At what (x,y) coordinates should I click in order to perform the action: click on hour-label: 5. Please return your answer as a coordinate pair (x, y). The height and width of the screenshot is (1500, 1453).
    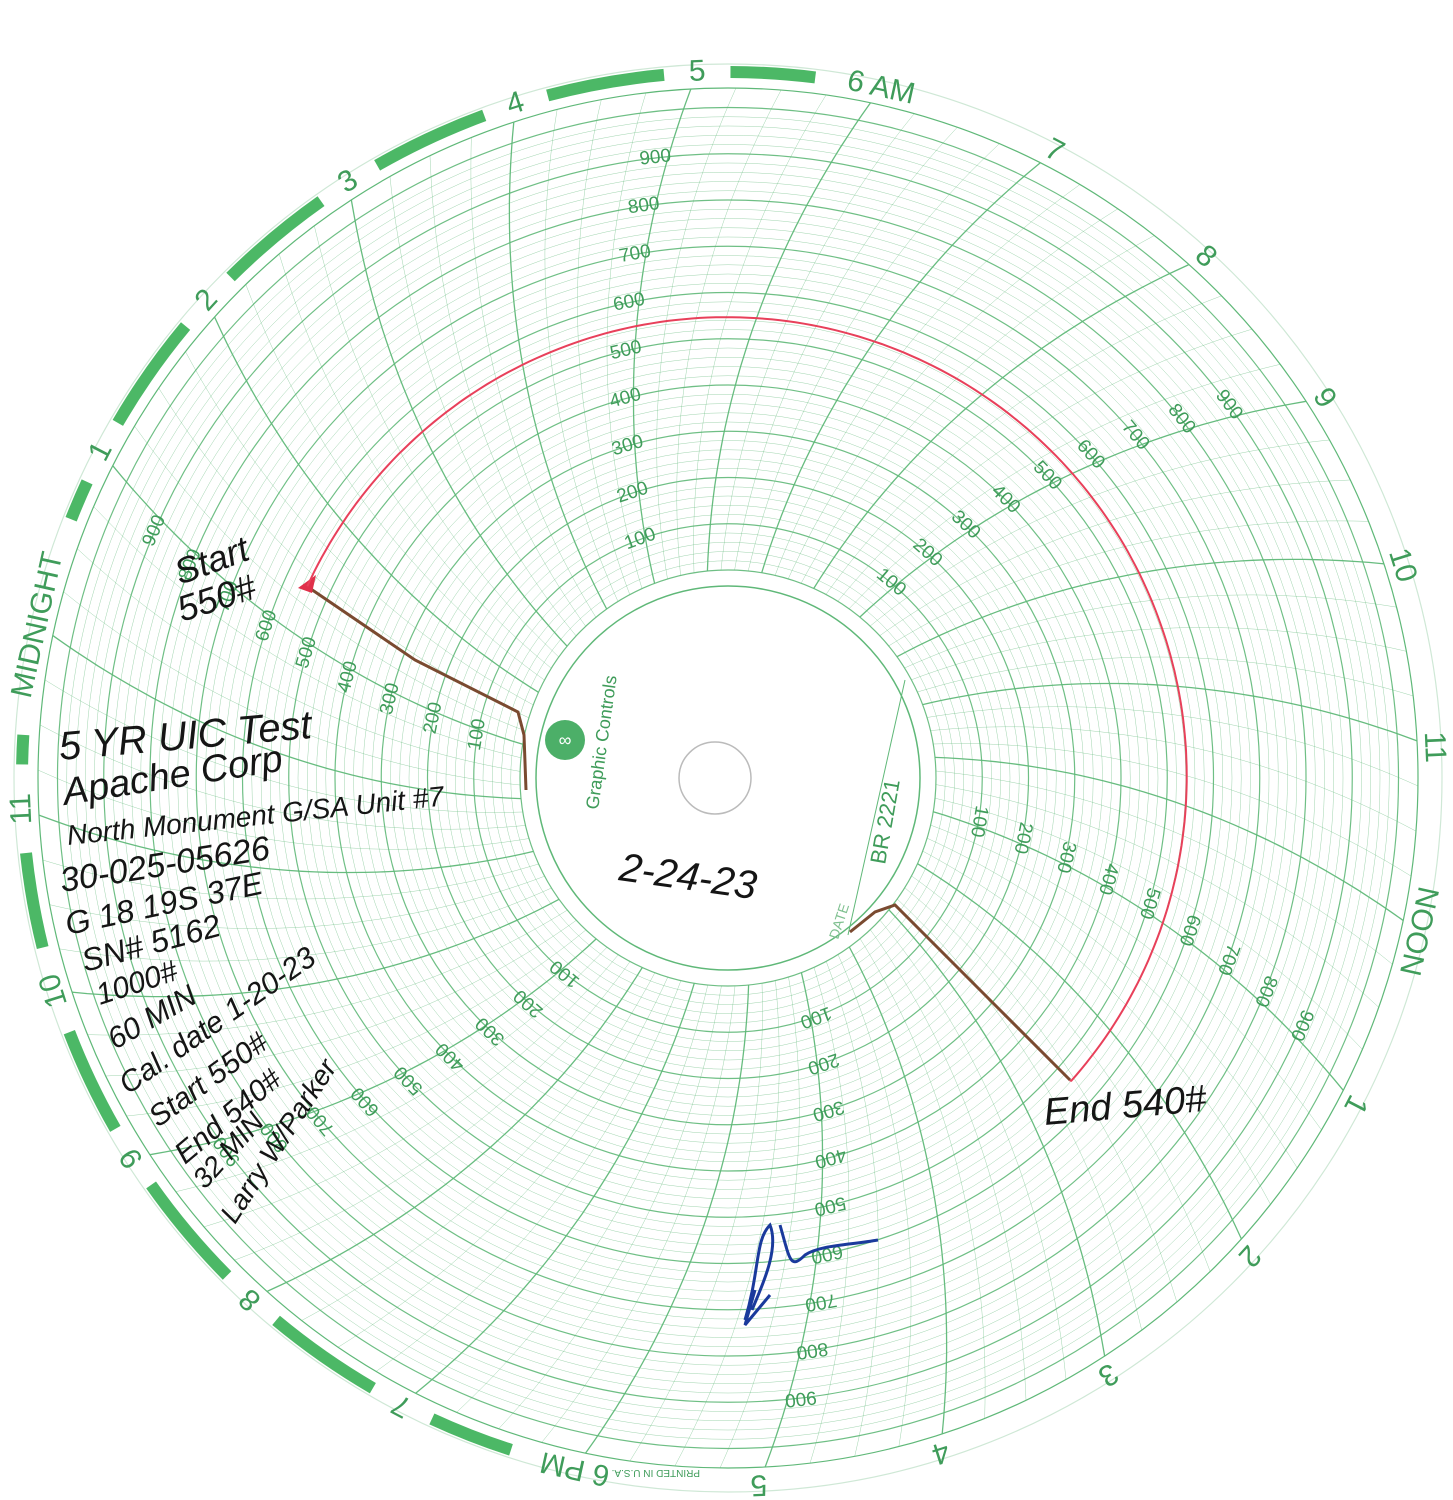
    Looking at the image, I should click on (697, 71).